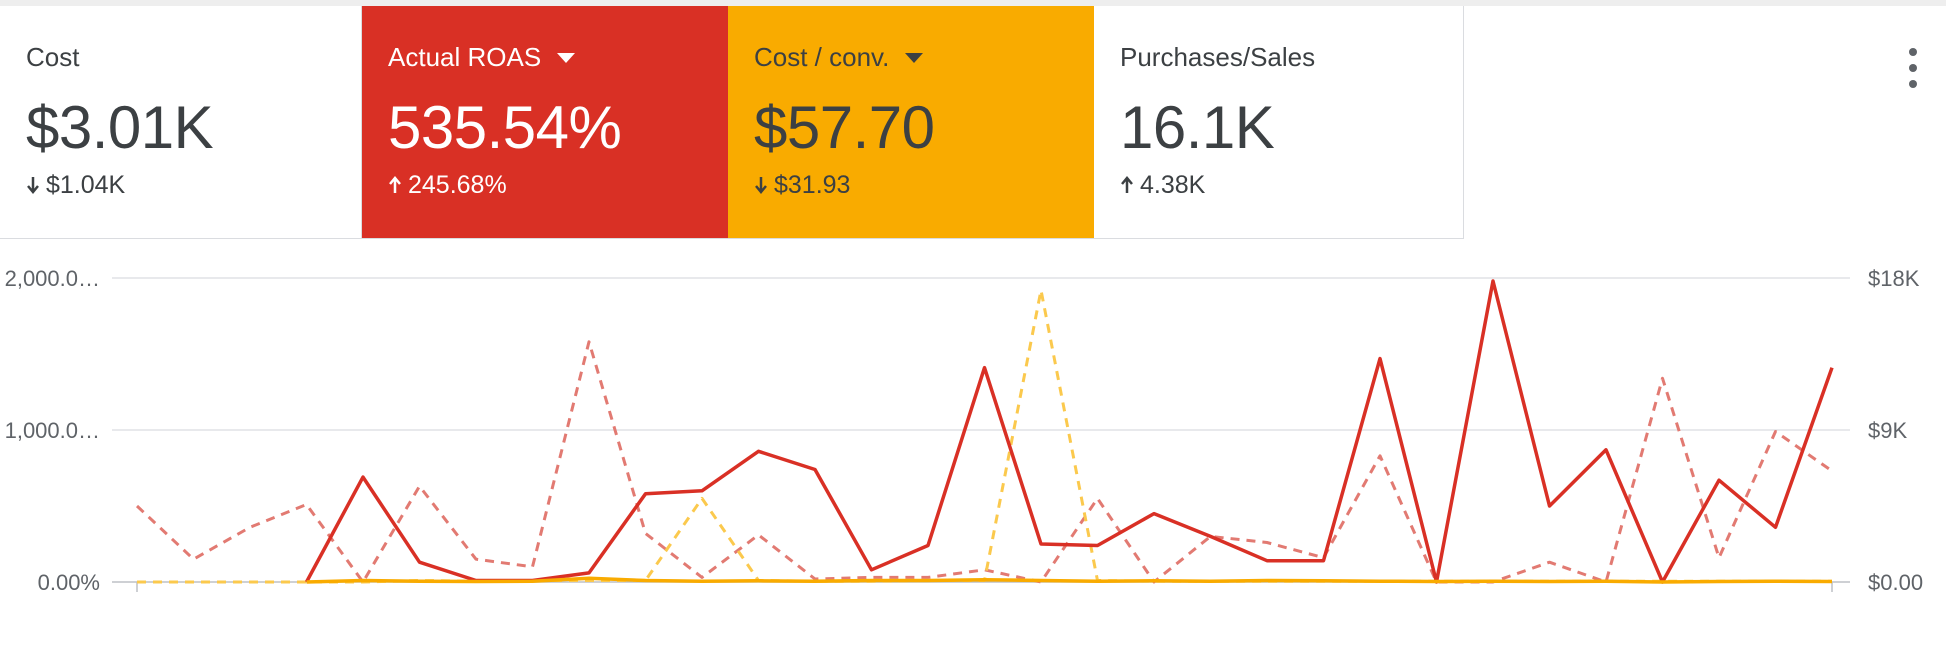 This screenshot has height=654, width=1946. I want to click on scorecard-label-text: Actual ROAS, so click(465, 57).